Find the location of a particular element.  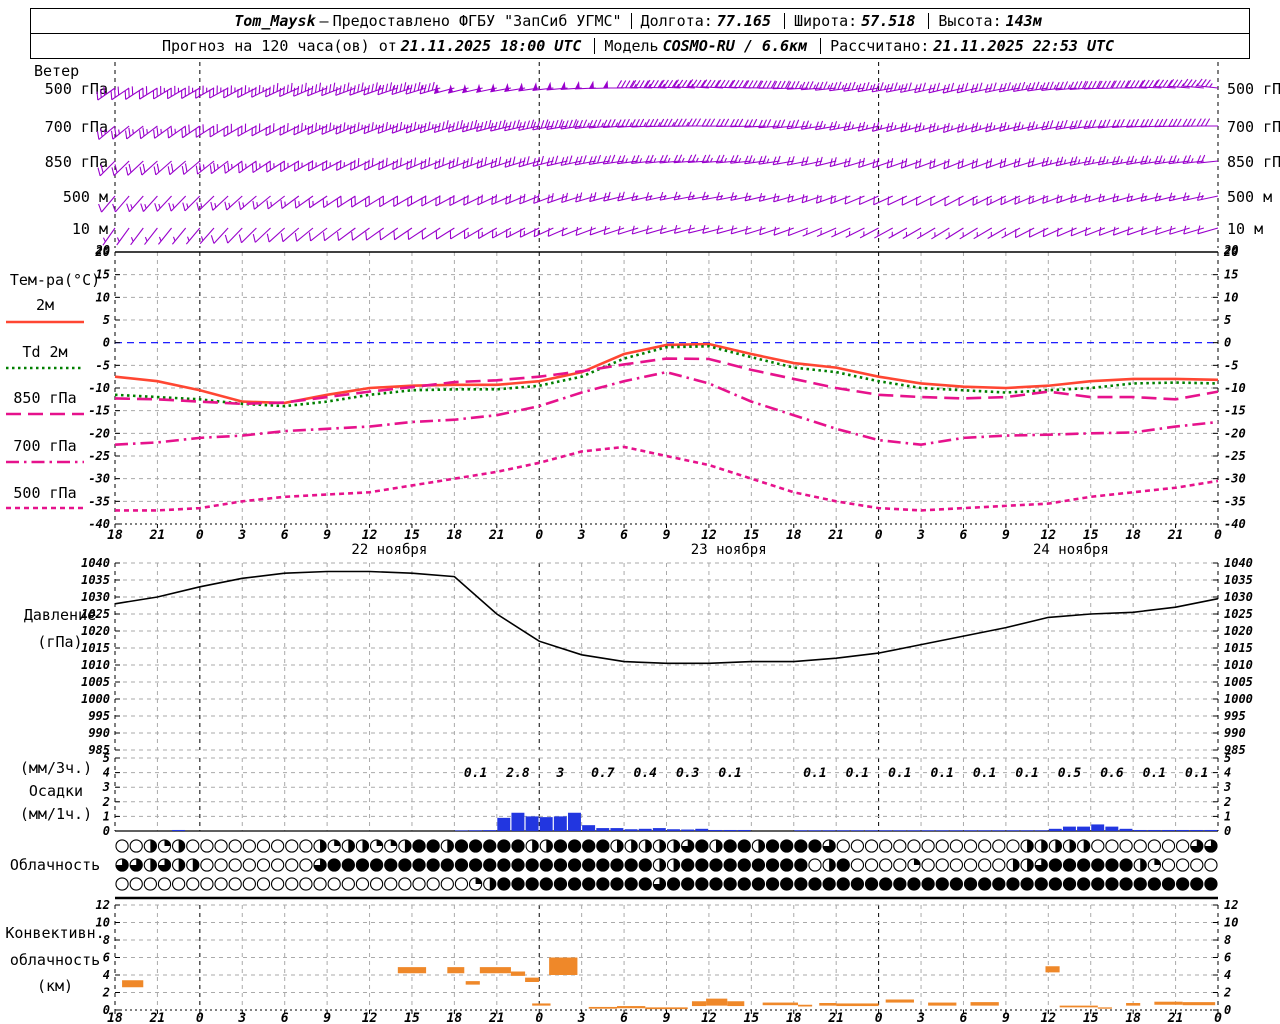

wind-level-label-500hpa-right: 500 гПа is located at coordinates (1253, 89).